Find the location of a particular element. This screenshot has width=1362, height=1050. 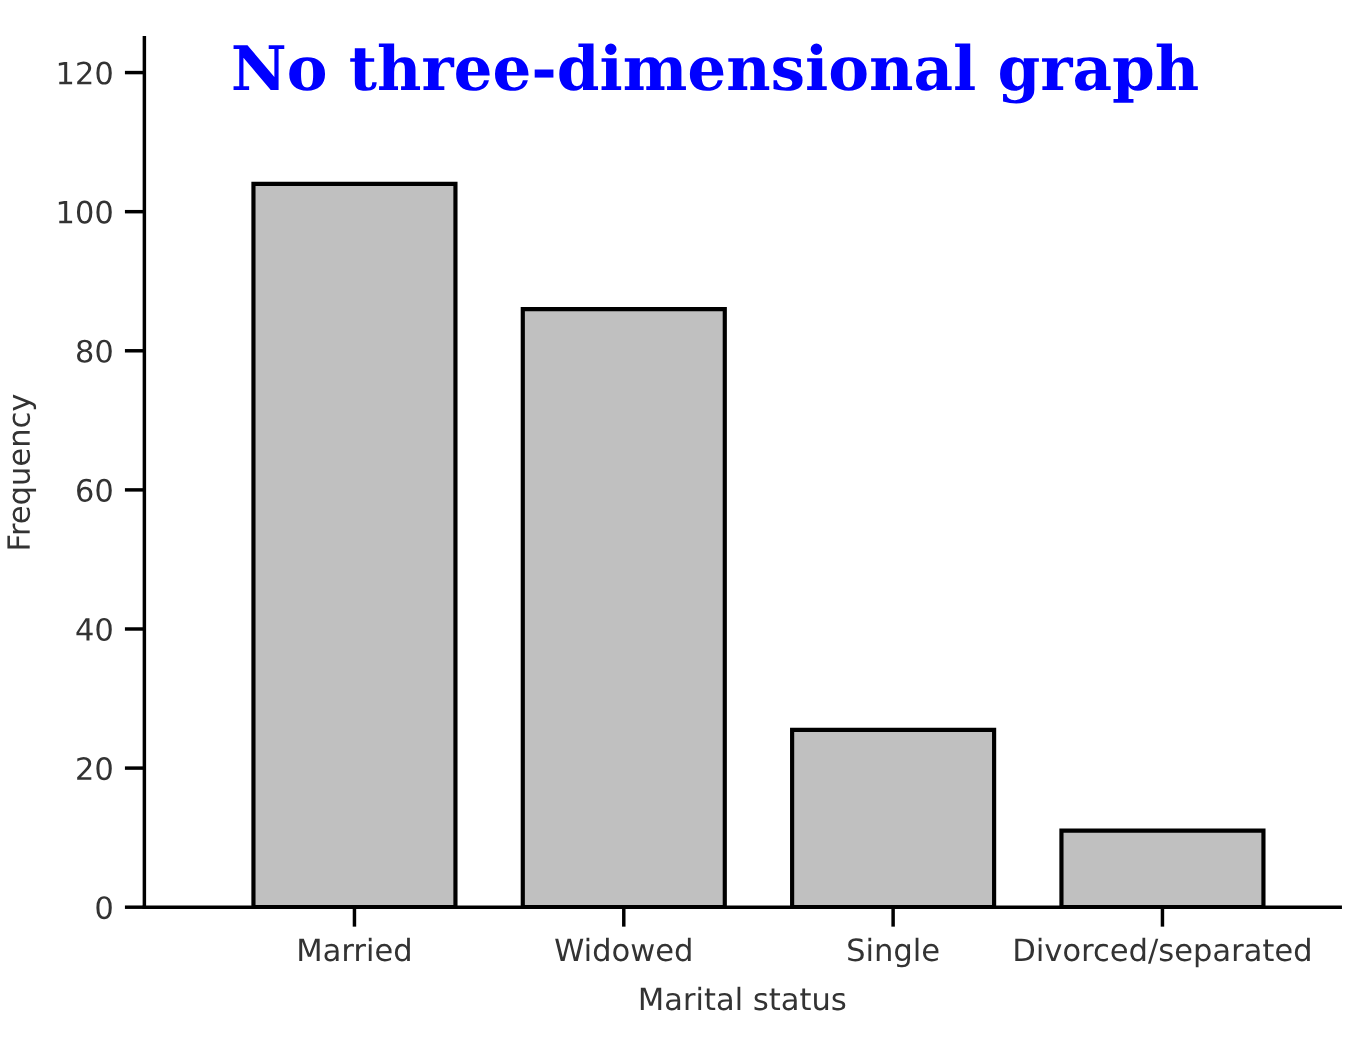

x-tick-label: Divorced/separated is located at coordinates (1162, 952).